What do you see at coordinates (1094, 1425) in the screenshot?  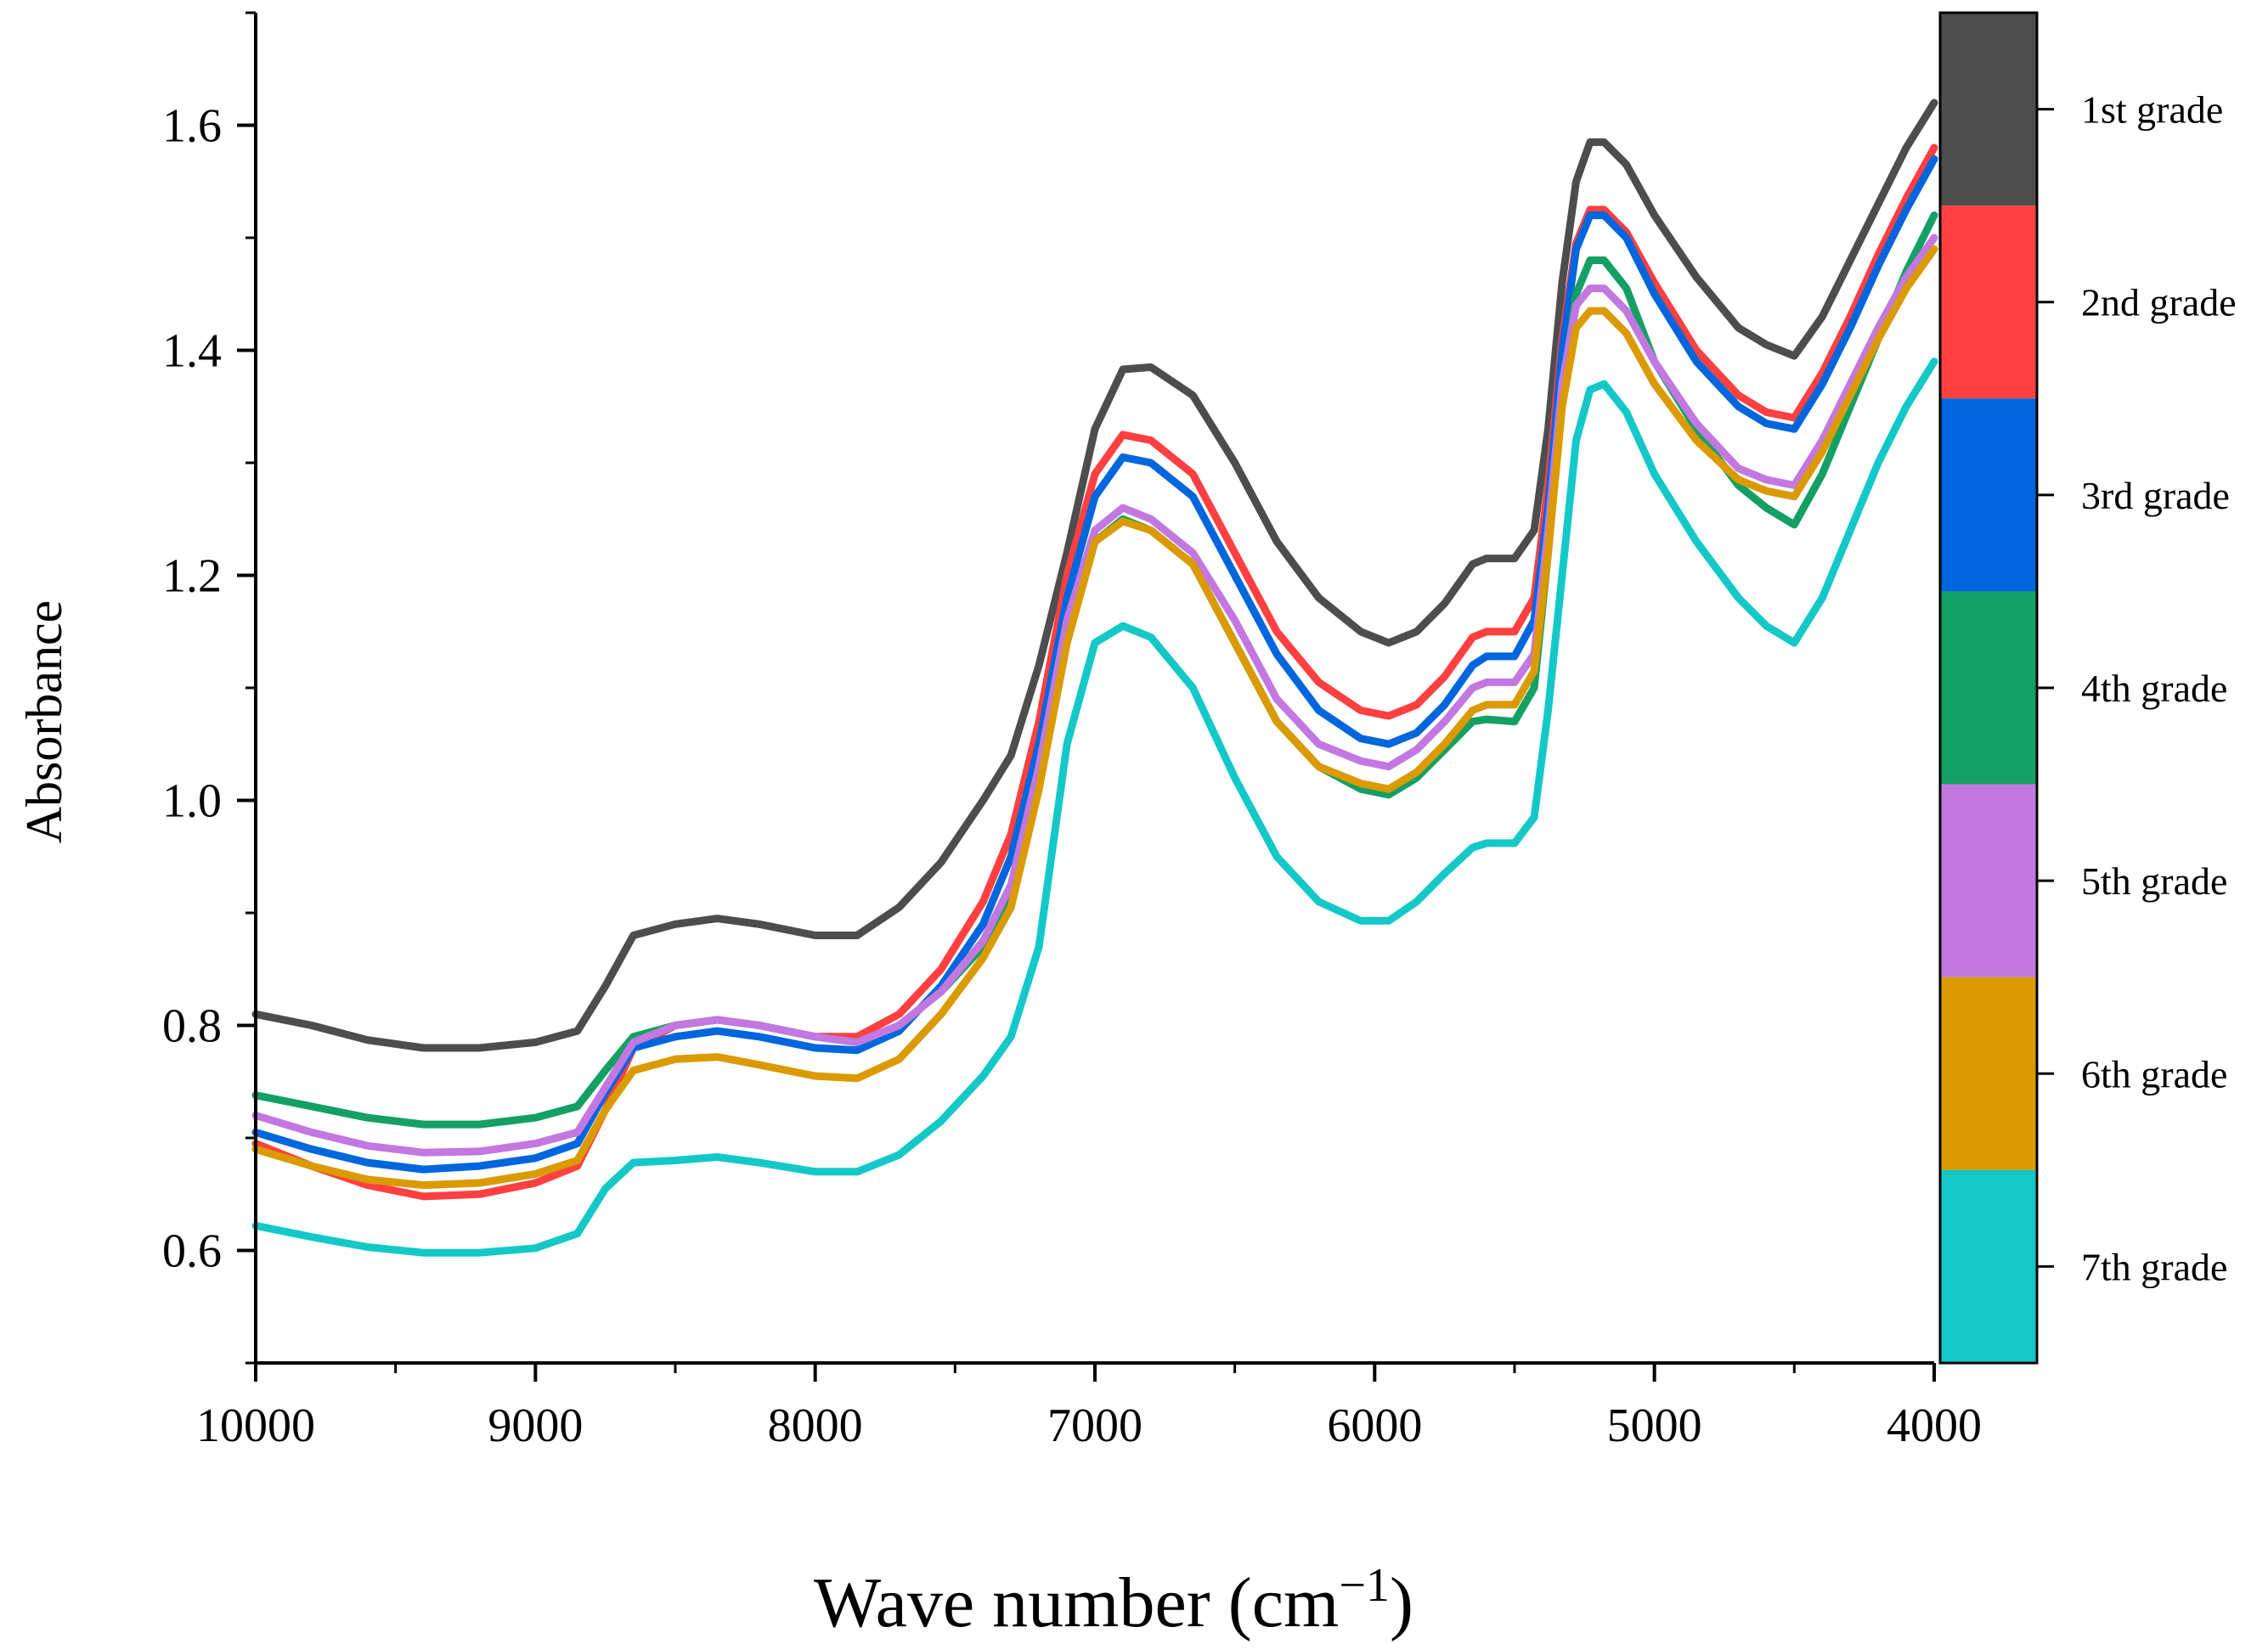 I see `x-tick-label: 7000` at bounding box center [1094, 1425].